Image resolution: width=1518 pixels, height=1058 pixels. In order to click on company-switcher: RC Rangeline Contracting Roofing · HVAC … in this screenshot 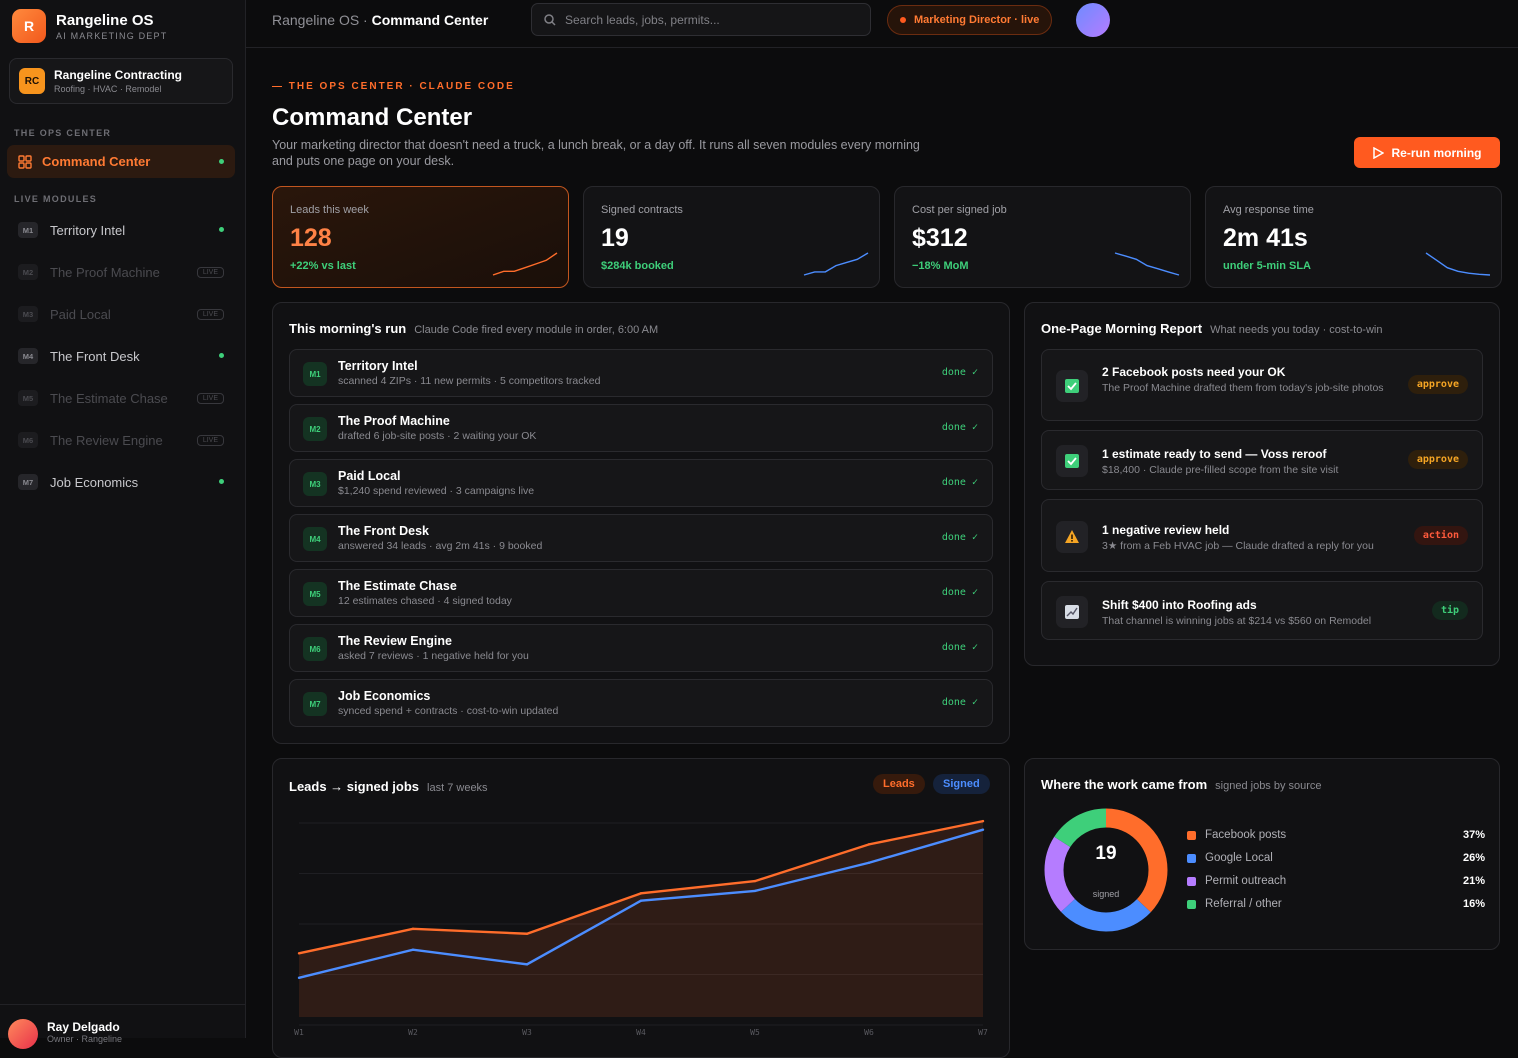, I will do `click(121, 81)`.